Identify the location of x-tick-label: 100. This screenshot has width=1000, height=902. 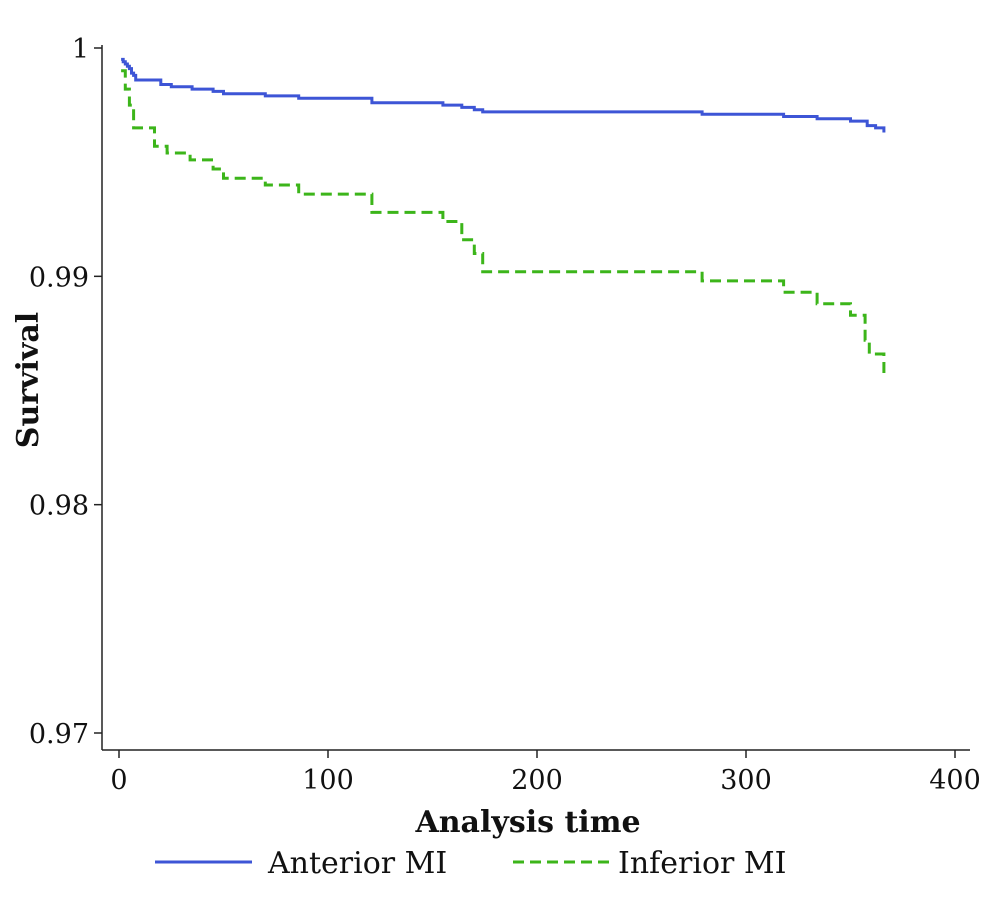
(328, 780).